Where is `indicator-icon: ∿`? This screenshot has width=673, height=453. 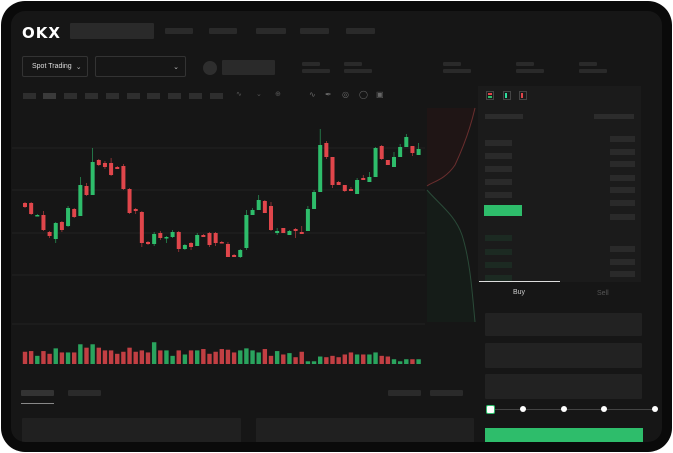
indicator-icon: ∿ is located at coordinates (239, 94).